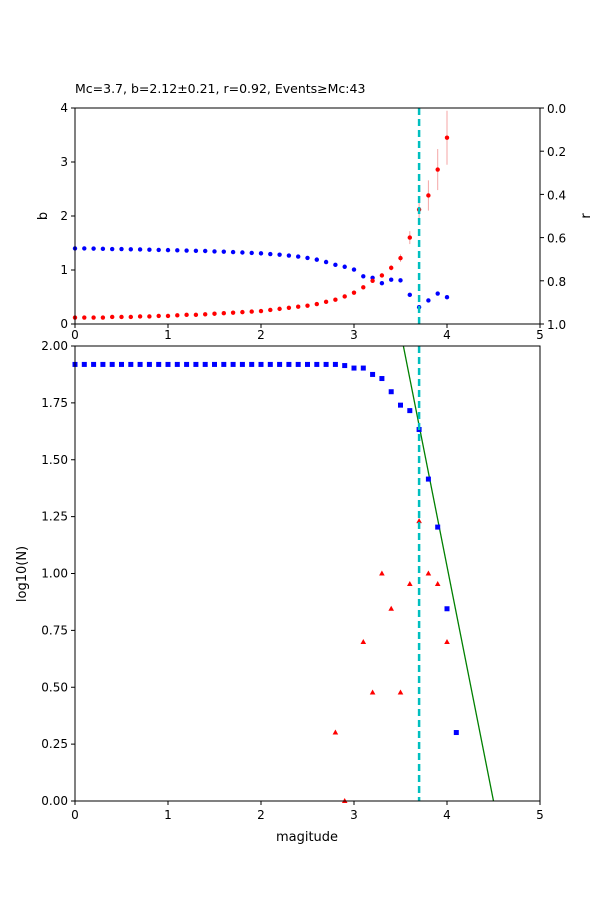  Describe the element at coordinates (64, 216) in the screenshot. I see `top-y-tick-label: 2` at that location.